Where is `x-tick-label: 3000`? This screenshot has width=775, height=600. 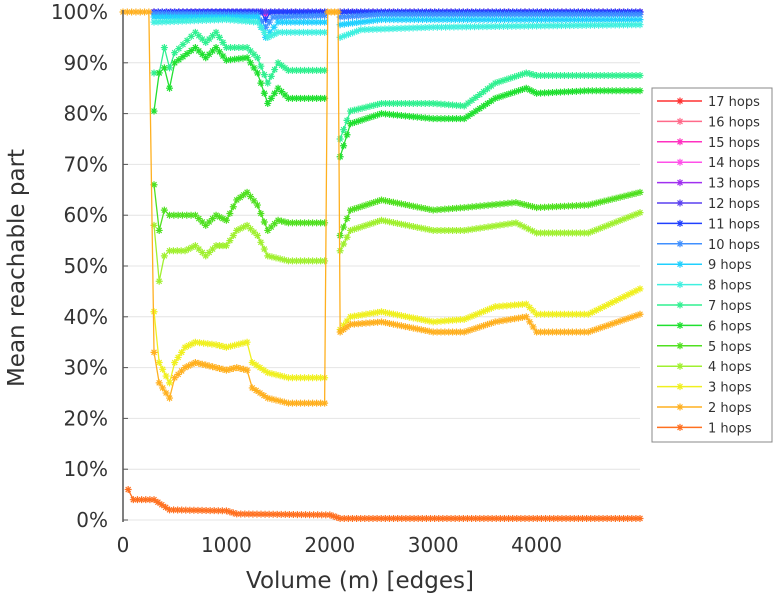
x-tick-label: 3000 is located at coordinates (433, 545).